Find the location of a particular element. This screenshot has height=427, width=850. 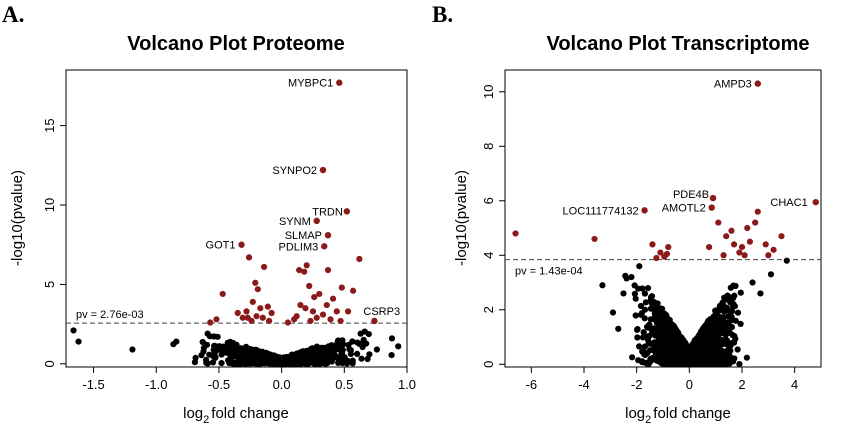

threshold-label: pv = 1.43e-04 is located at coordinates (549, 272).